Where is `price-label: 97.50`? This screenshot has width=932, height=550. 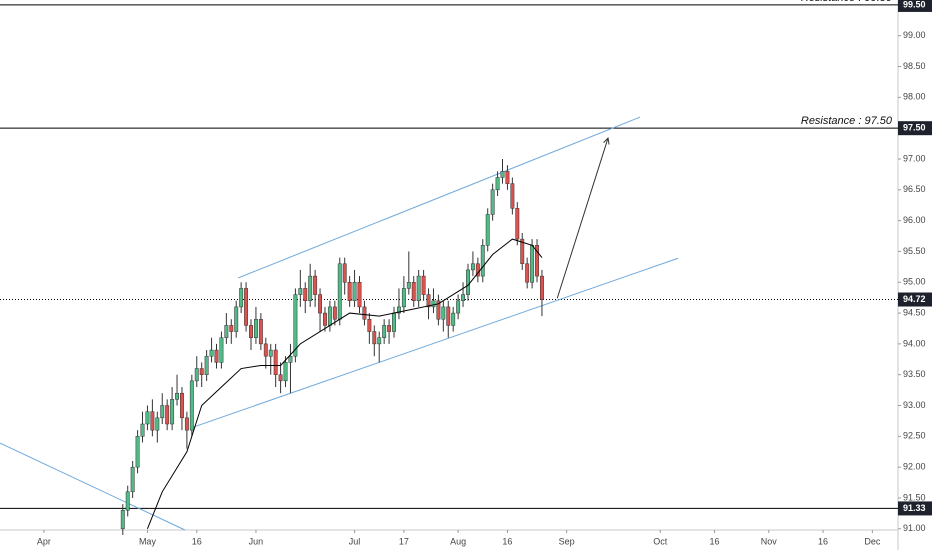 price-label: 97.50 is located at coordinates (914, 128).